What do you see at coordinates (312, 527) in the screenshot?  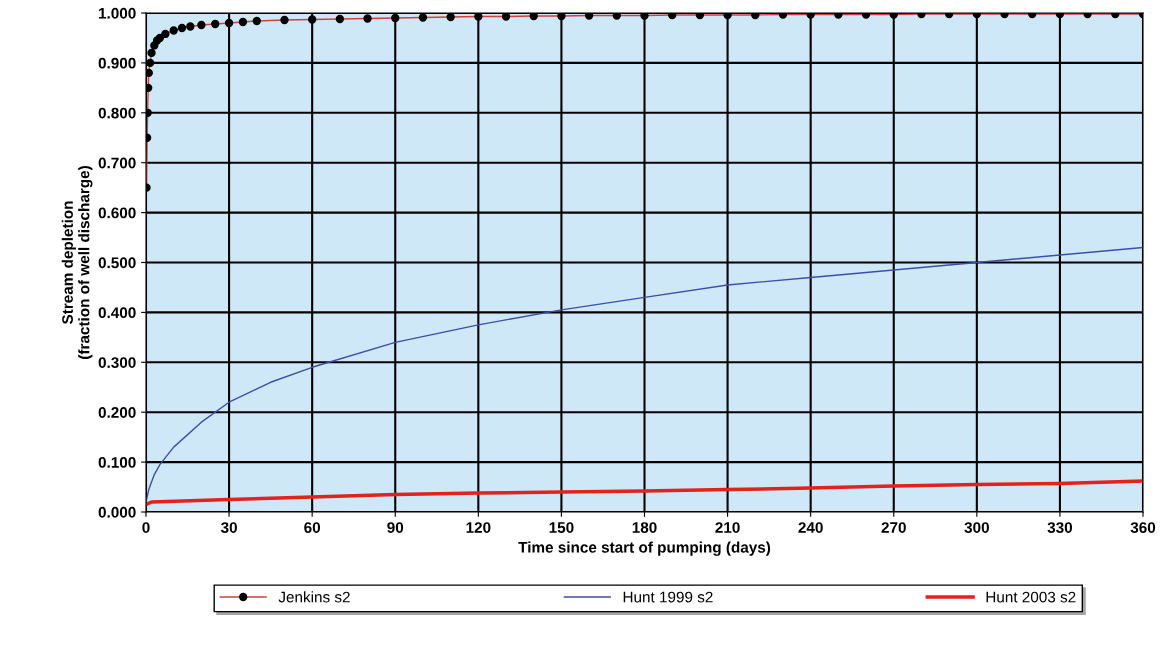 I see `x-tick-label: 60` at bounding box center [312, 527].